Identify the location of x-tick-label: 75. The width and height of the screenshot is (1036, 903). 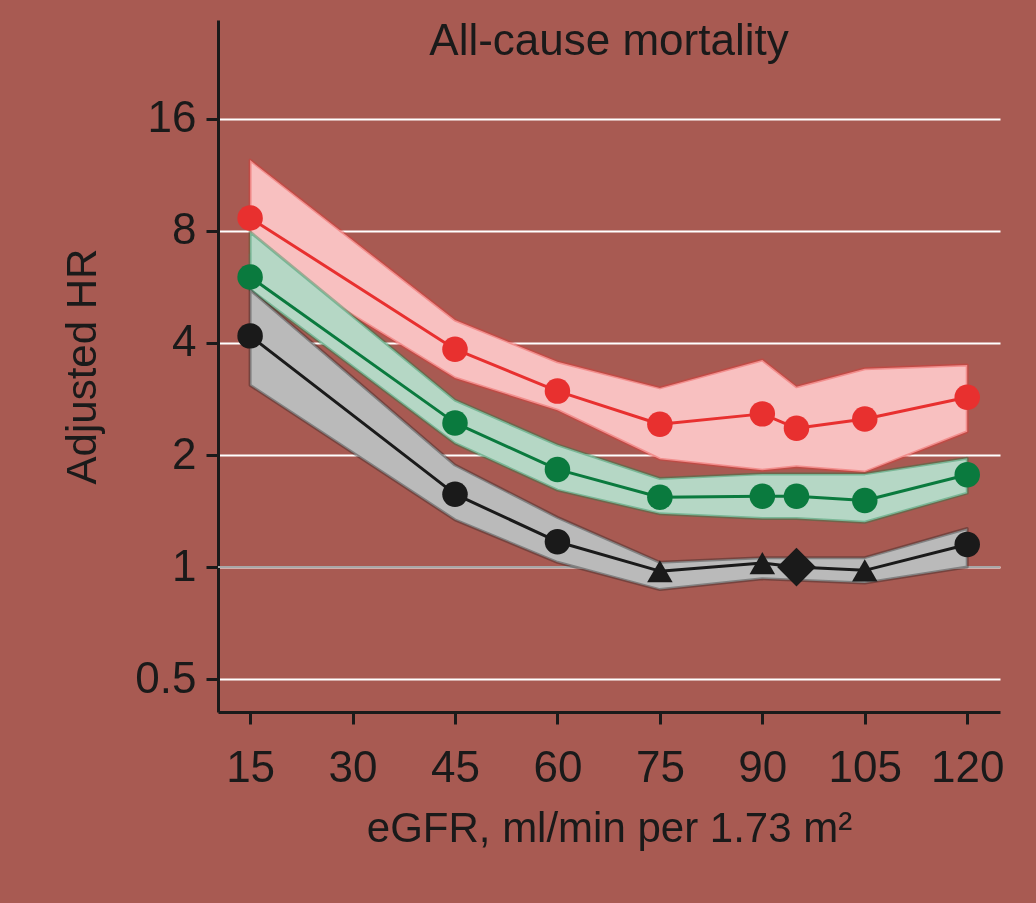
(660, 766).